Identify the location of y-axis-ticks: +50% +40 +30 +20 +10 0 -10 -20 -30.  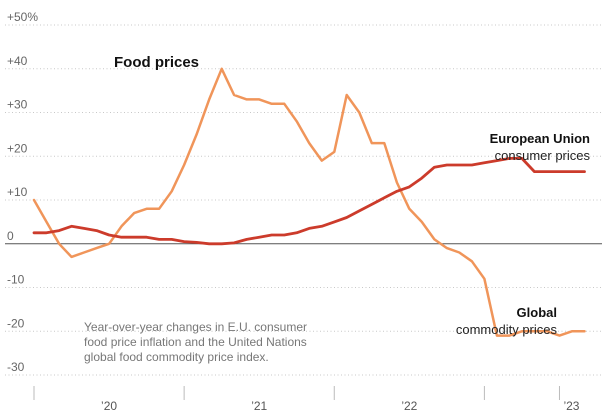
(22, 192).